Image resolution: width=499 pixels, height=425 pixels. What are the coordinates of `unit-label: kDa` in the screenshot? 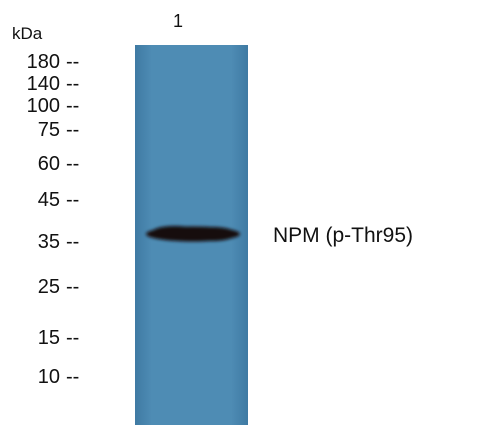 It's located at (27, 33).